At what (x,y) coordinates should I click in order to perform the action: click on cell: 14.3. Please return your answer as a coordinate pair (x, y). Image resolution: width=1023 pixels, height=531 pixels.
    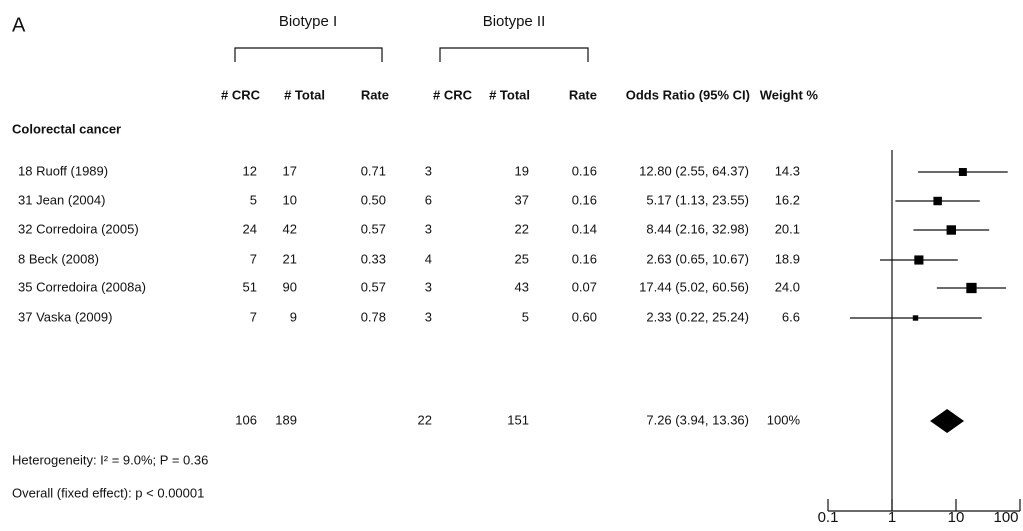
    Looking at the image, I should click on (787, 170).